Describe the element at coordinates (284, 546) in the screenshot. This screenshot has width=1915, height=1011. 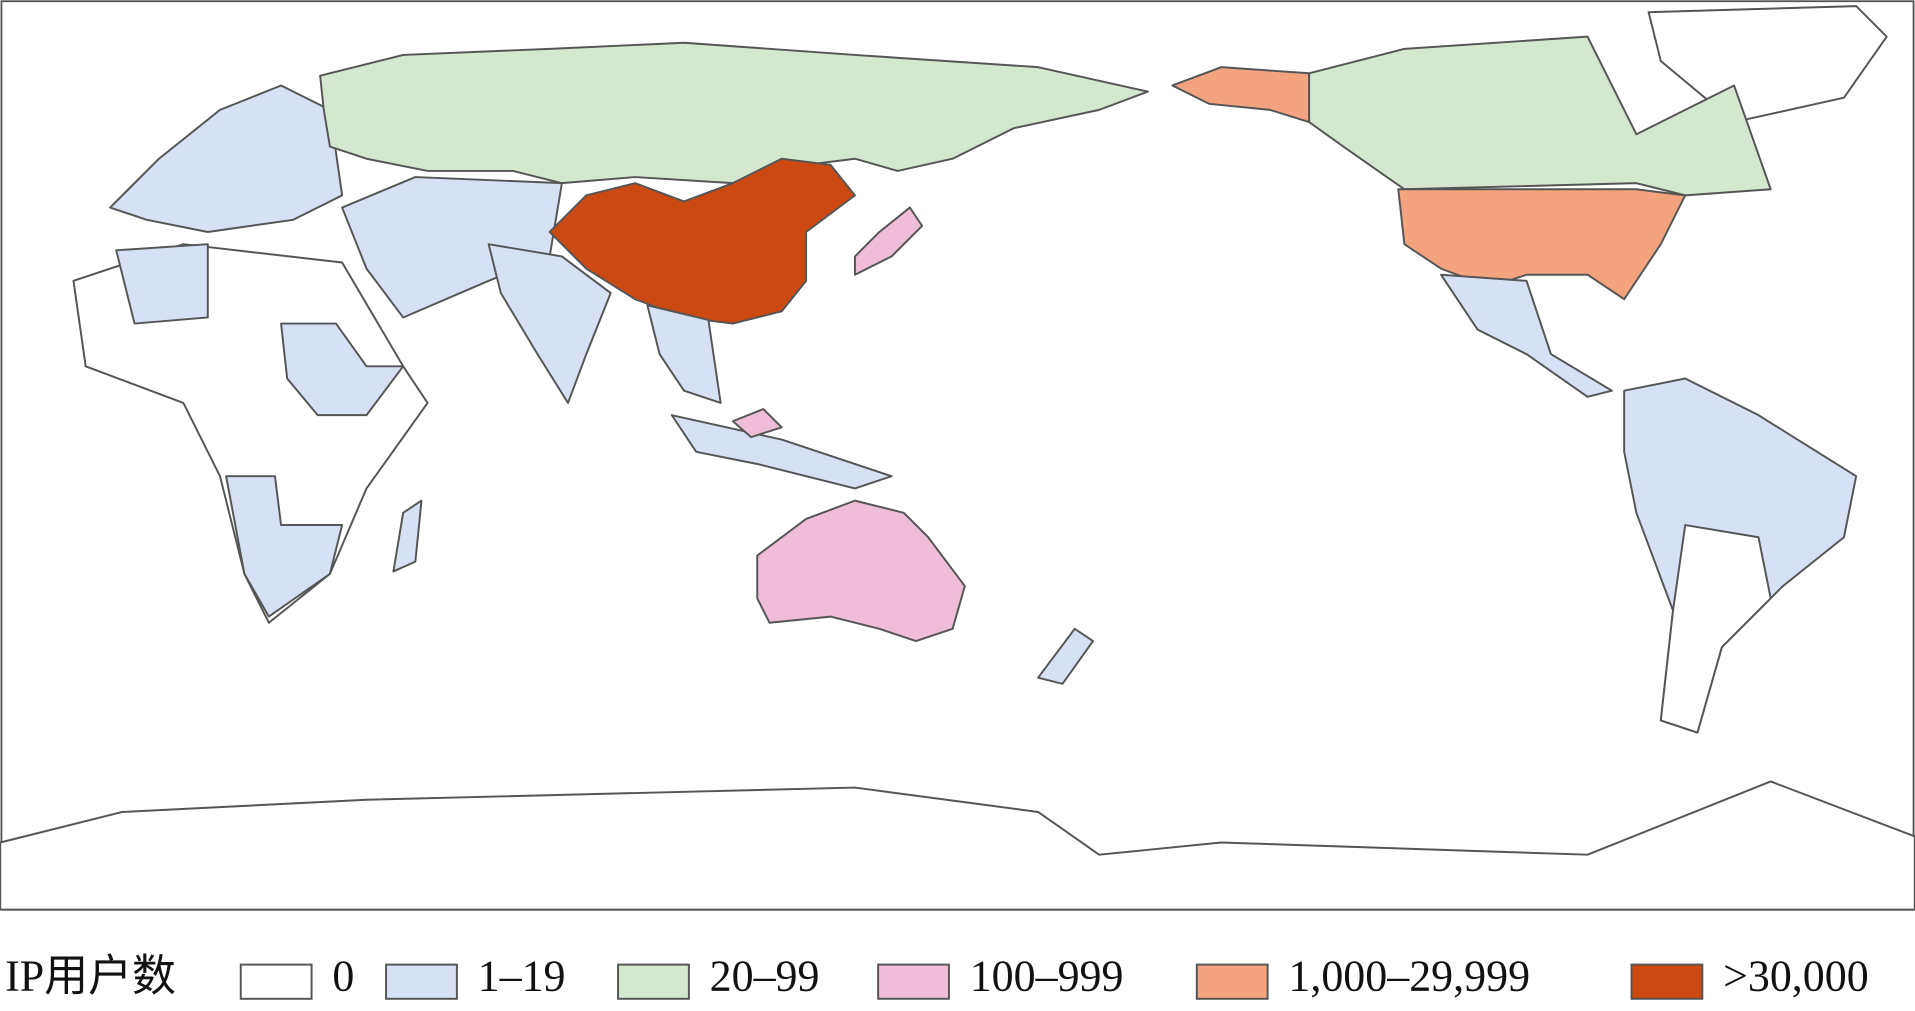
I see `africa-south` at that location.